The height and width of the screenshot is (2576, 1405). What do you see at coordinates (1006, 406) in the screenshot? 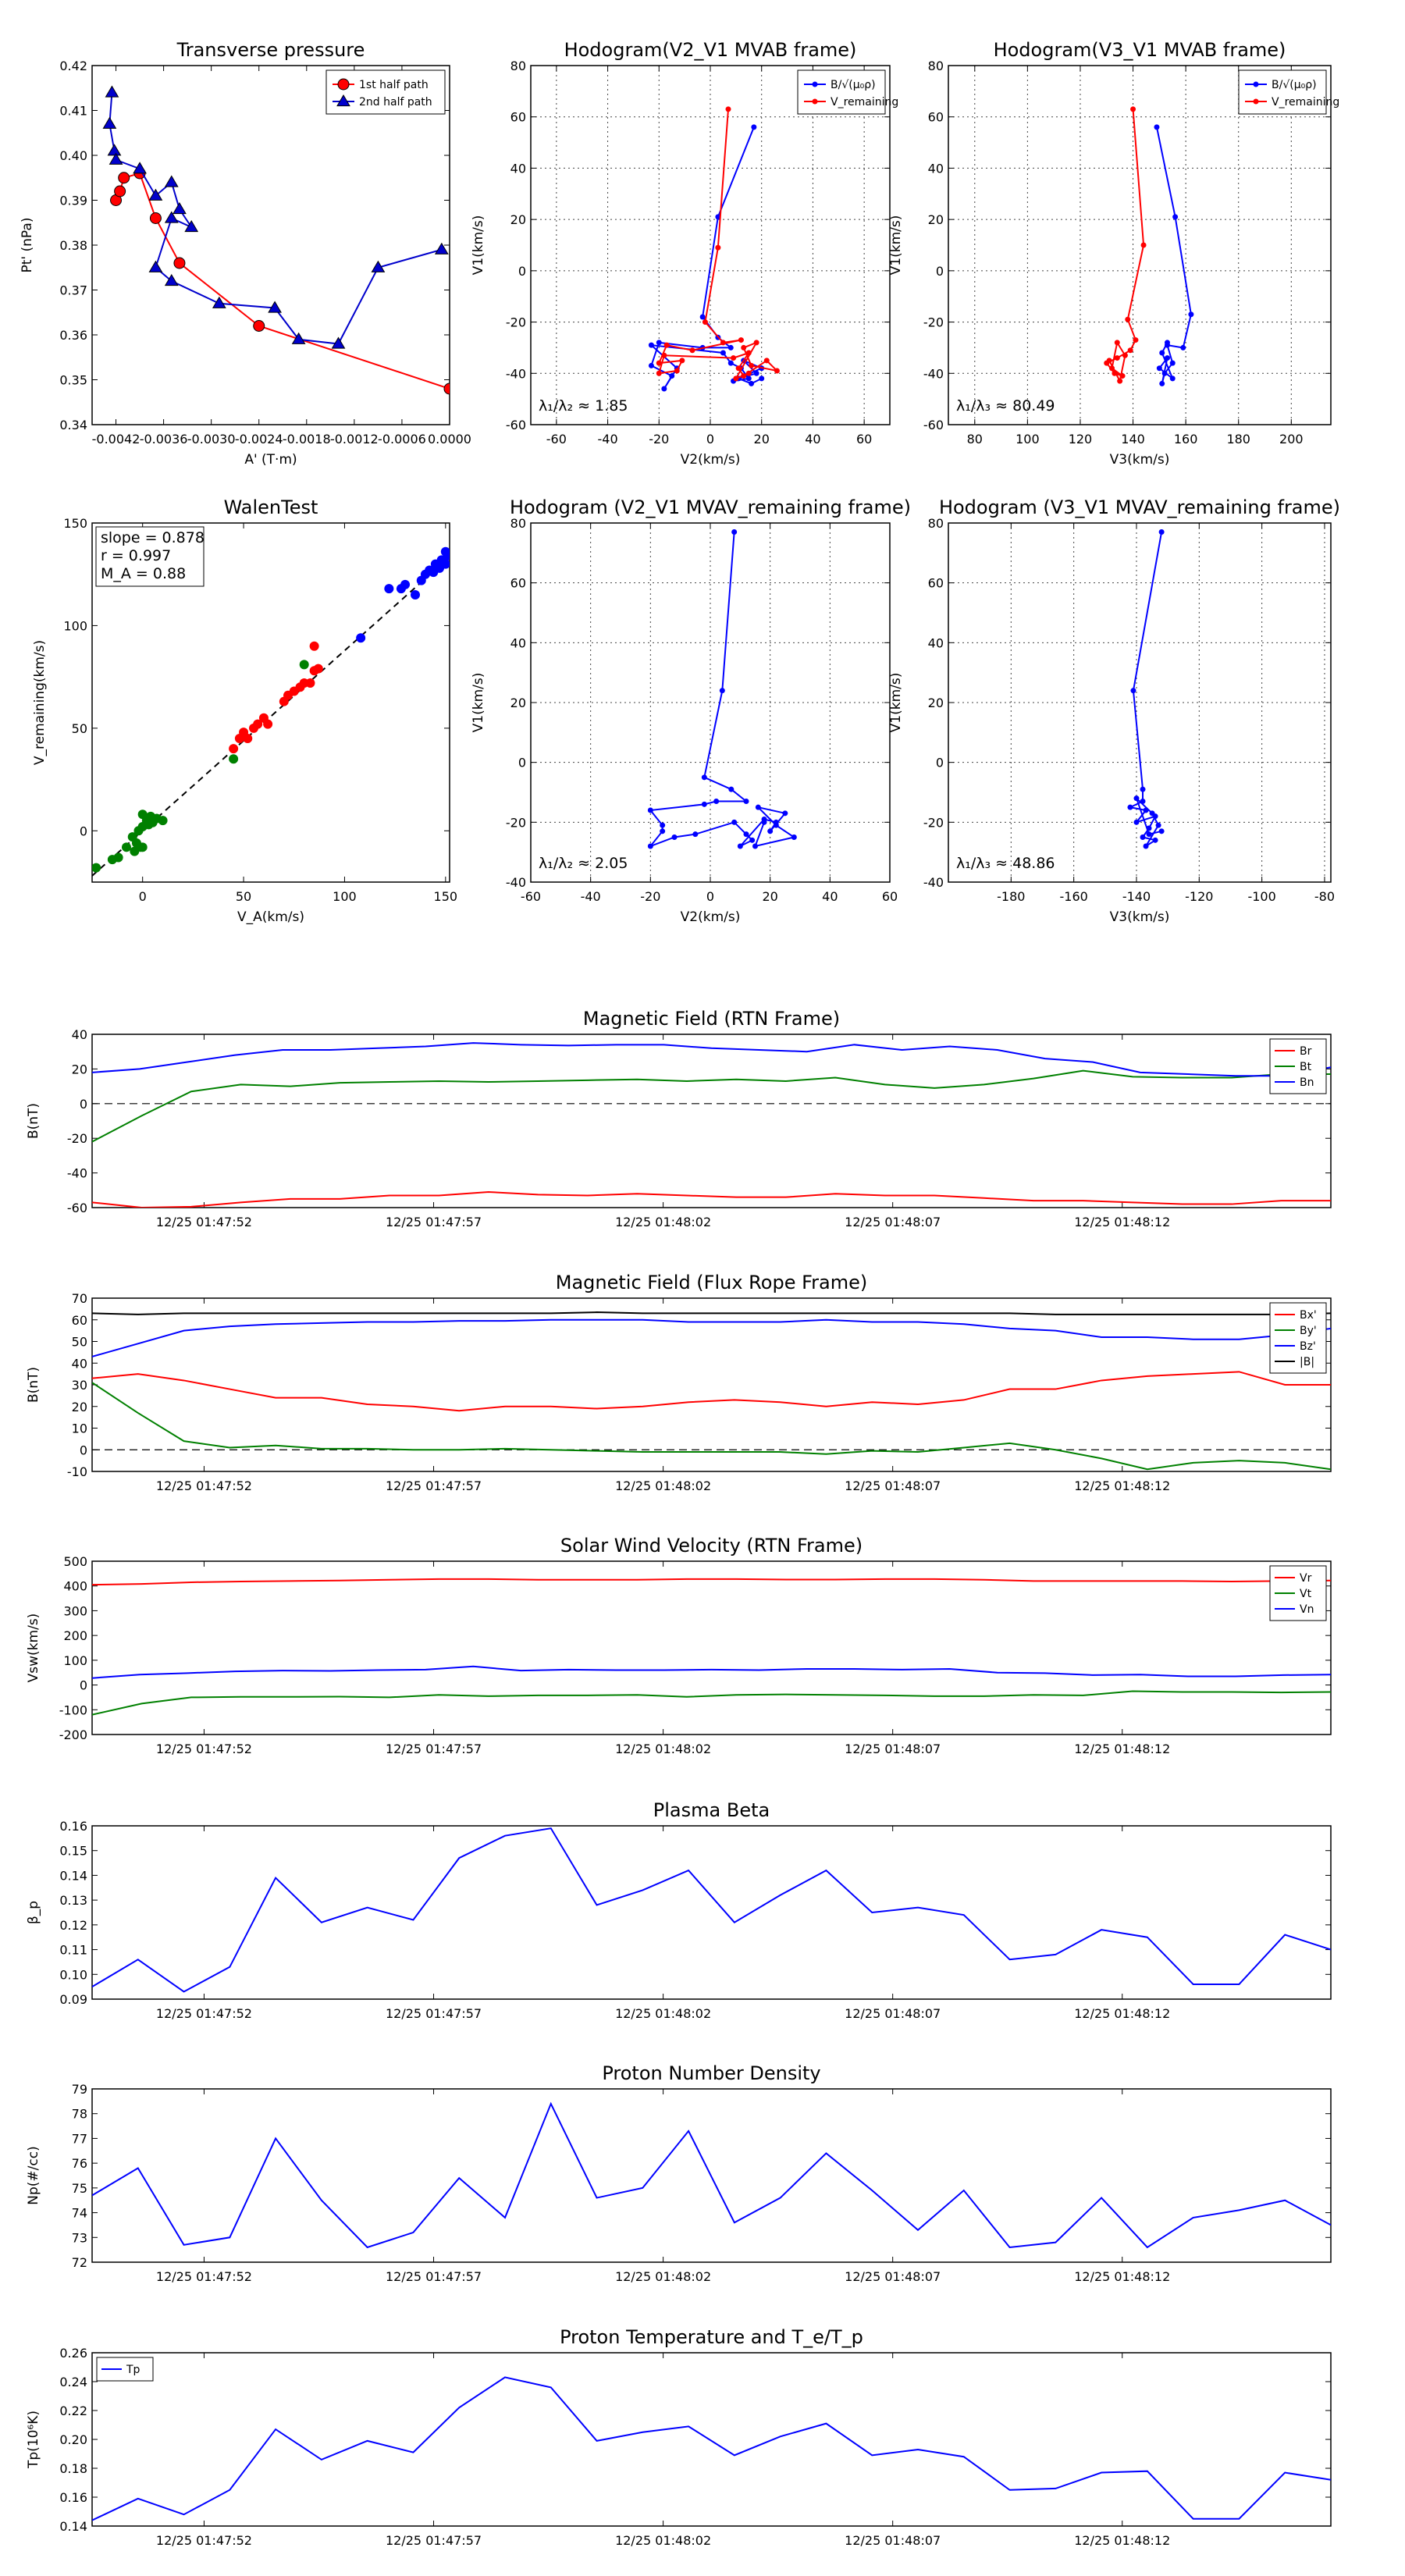
I see `eigen-ratio-annotation: λ₁/λ₃ ≈ 80.49` at bounding box center [1006, 406].